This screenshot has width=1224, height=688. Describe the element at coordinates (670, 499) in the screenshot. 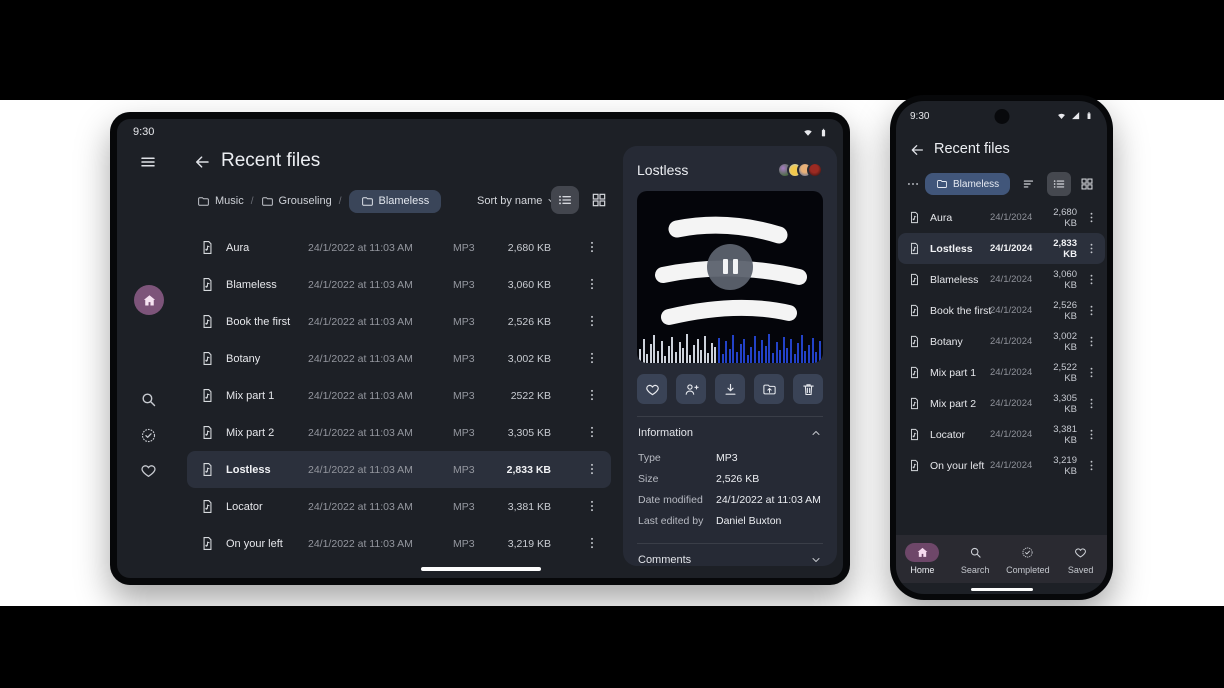

I see `info-label: Date modified` at that location.